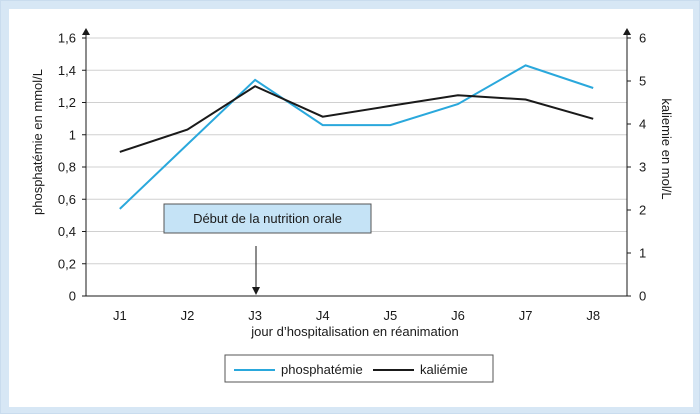  Describe the element at coordinates (444, 369) in the screenshot. I see `legend-label-kaliemie: kaliémie` at that location.